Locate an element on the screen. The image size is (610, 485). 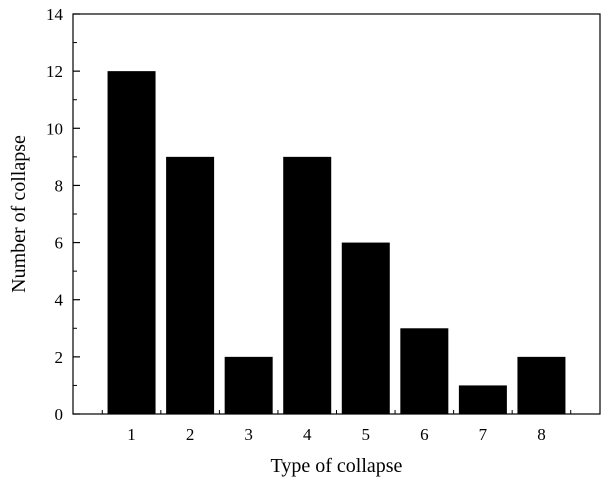
y-tick-labels: 0 2 4 6 8 10 12 14 is located at coordinates (55, 214).